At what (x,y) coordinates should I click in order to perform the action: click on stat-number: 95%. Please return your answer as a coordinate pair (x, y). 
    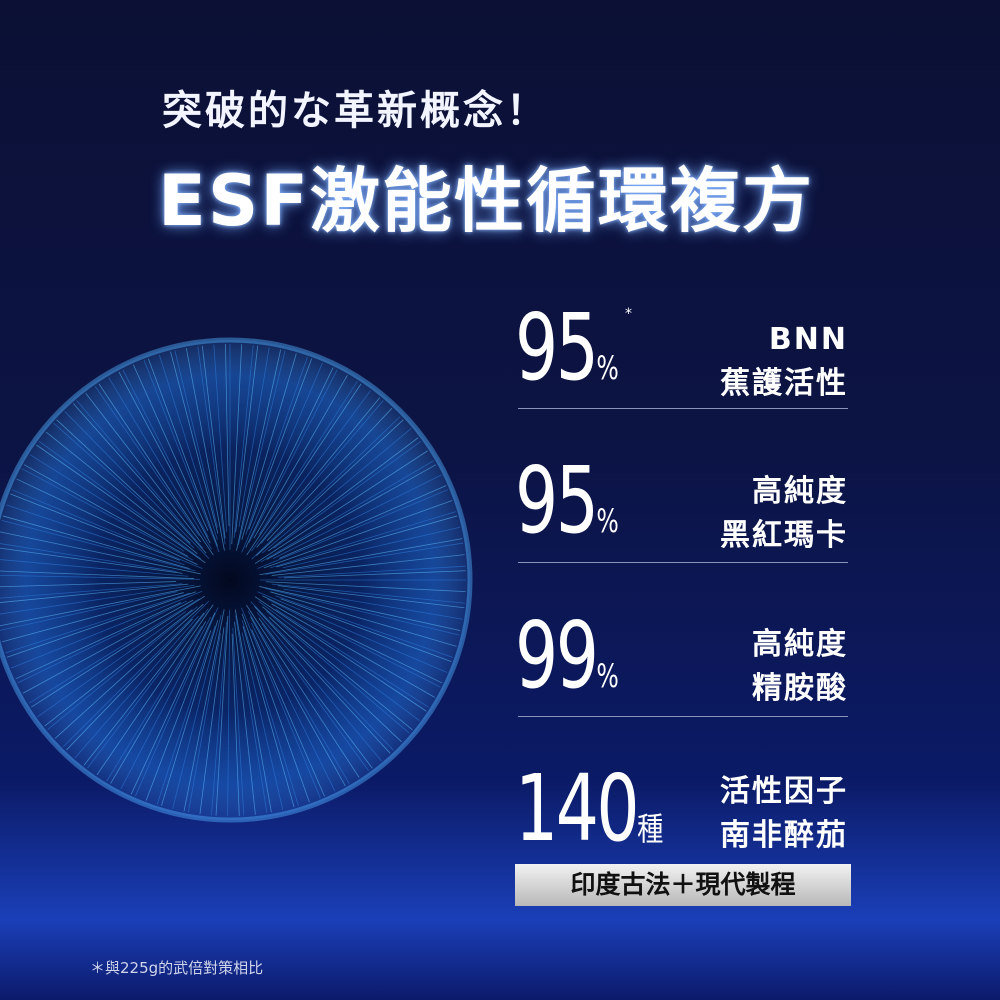
    Looking at the image, I should click on (567, 348).